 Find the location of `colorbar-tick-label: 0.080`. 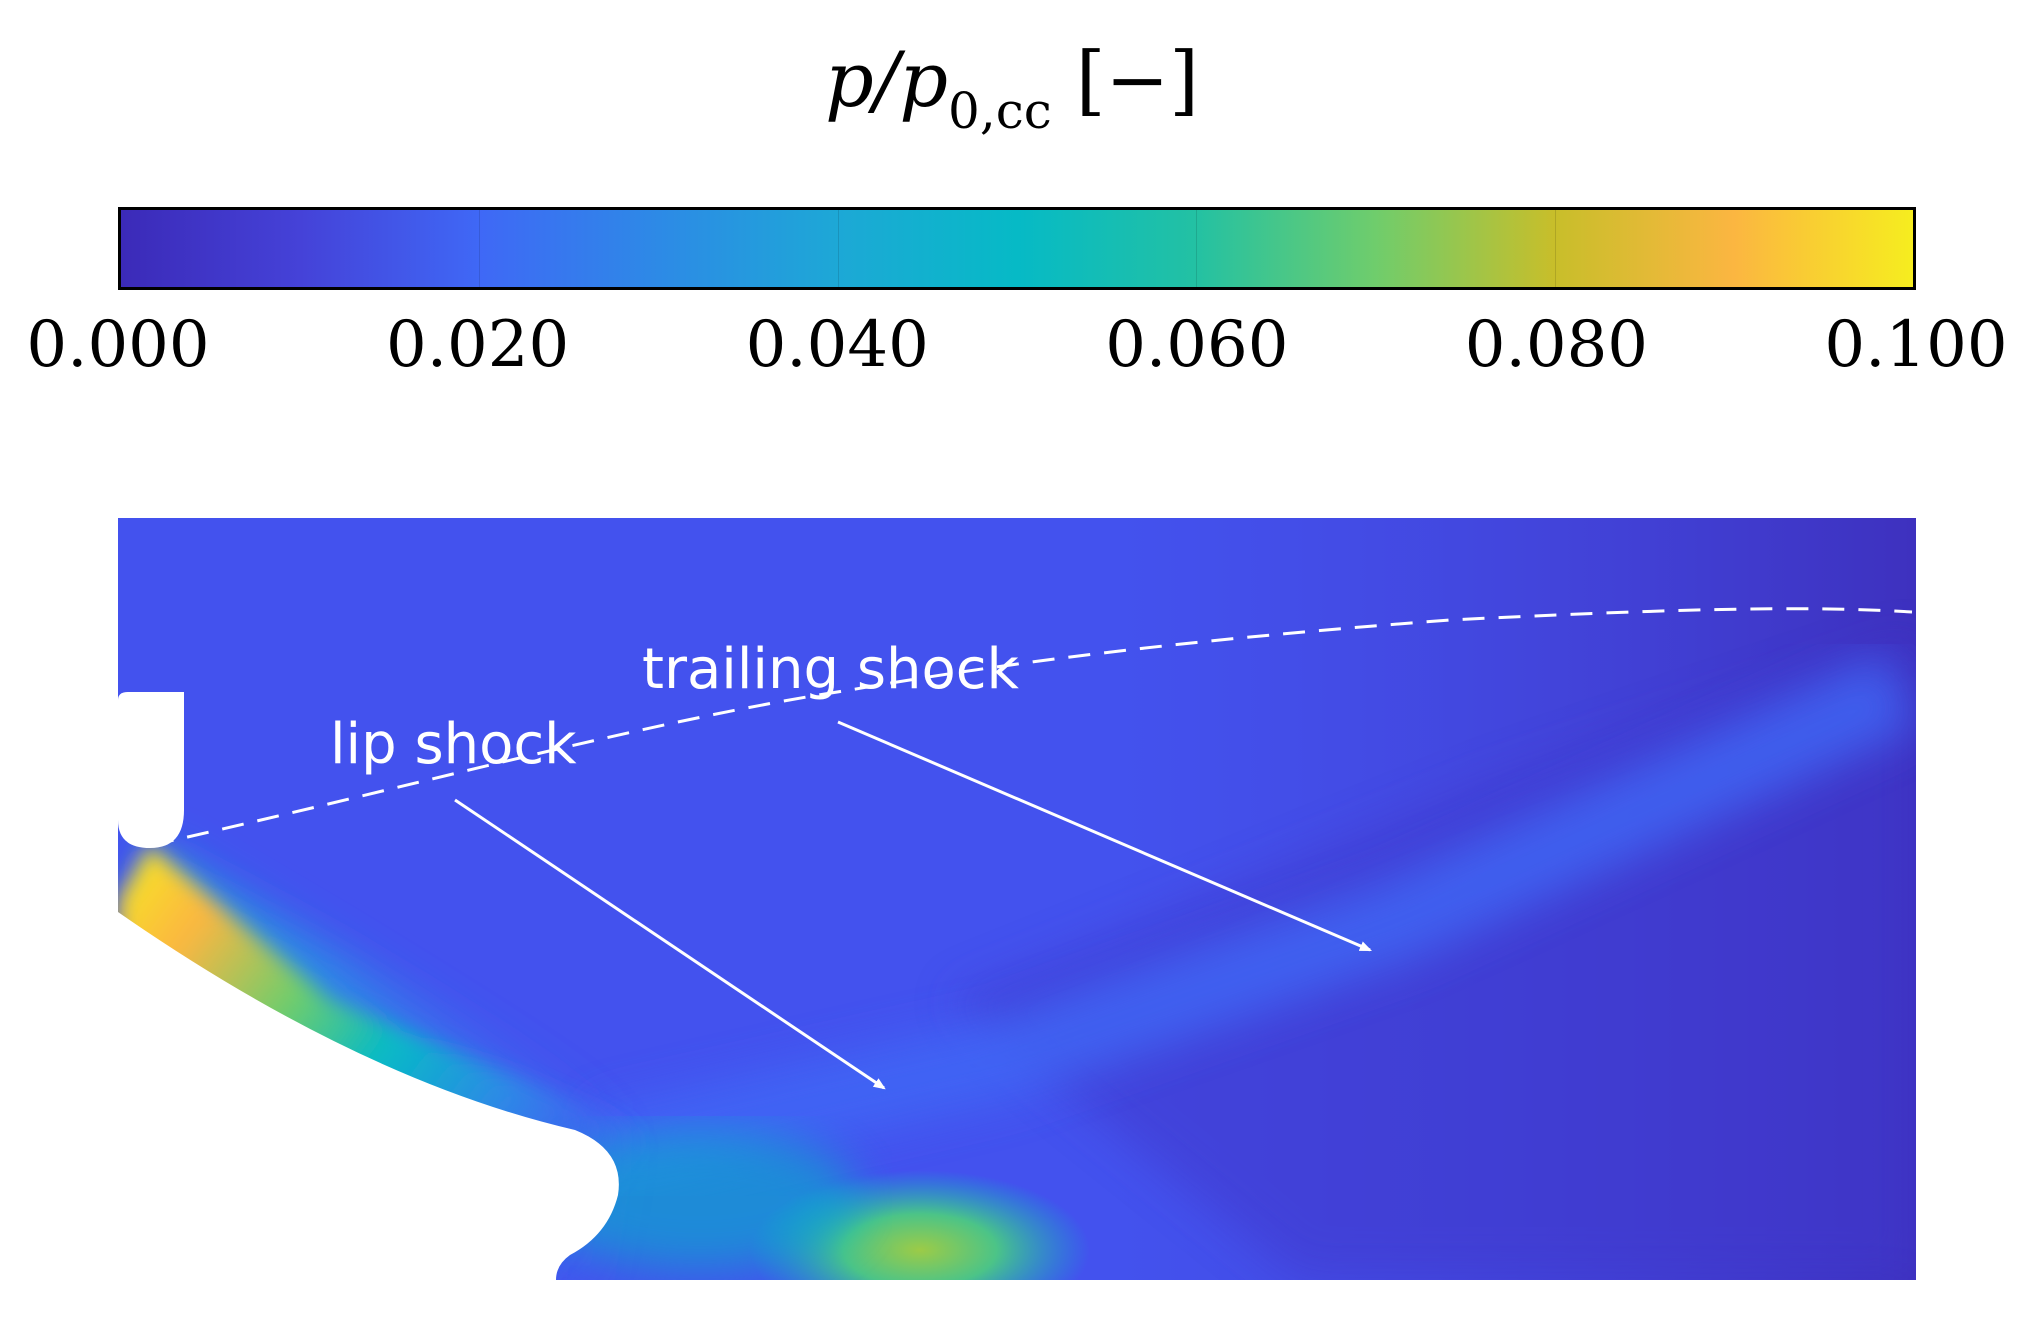

colorbar-tick-label: 0.080 is located at coordinates (1556, 345).